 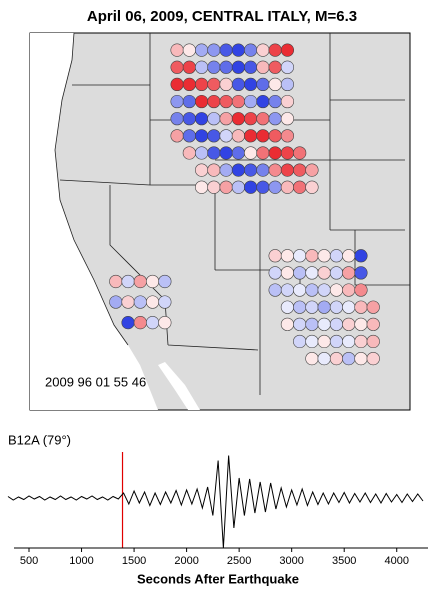 I want to click on x-tick-label: 3000, so click(x=291, y=561).